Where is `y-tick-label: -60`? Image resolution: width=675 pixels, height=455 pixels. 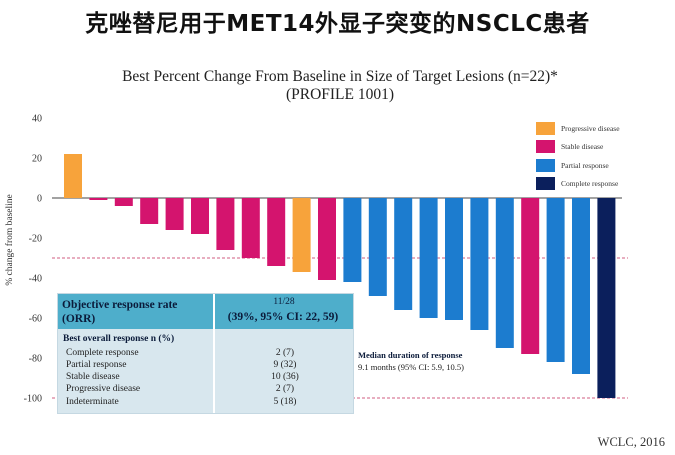 y-tick-label: -60 is located at coordinates (35, 319).